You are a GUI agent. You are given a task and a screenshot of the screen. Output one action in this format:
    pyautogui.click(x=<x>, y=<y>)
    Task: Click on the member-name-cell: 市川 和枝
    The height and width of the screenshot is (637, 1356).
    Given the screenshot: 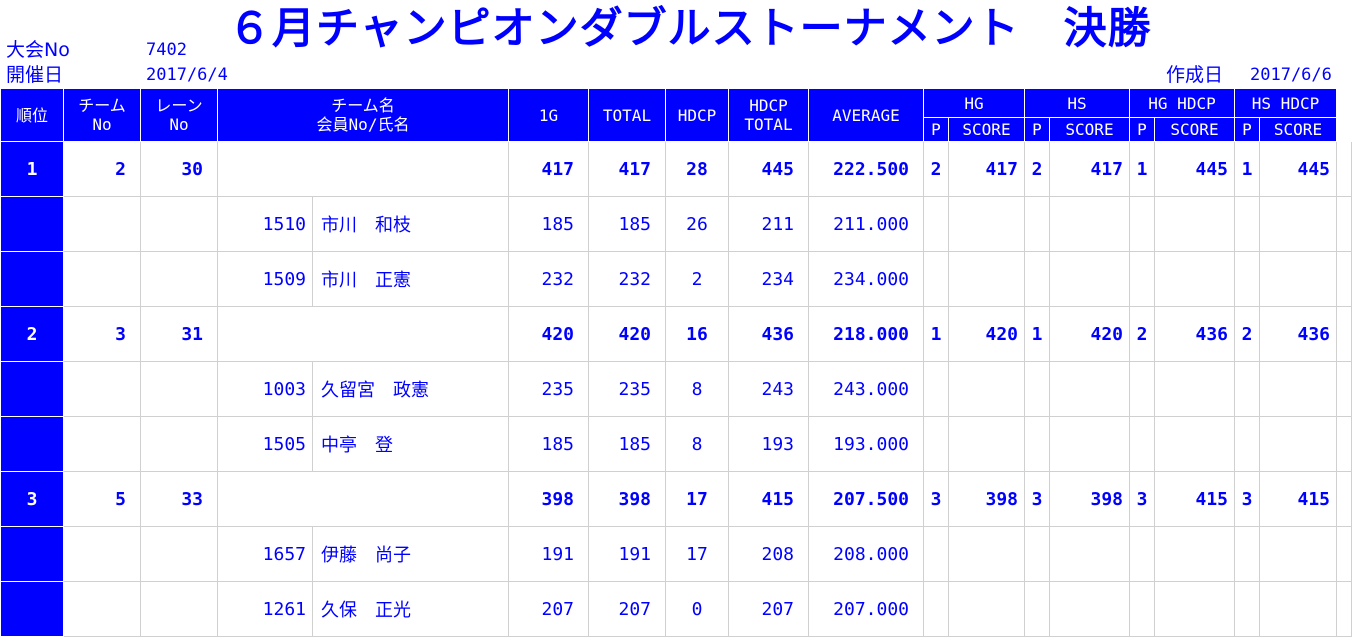 What is the action you would take?
    pyautogui.click(x=410, y=224)
    